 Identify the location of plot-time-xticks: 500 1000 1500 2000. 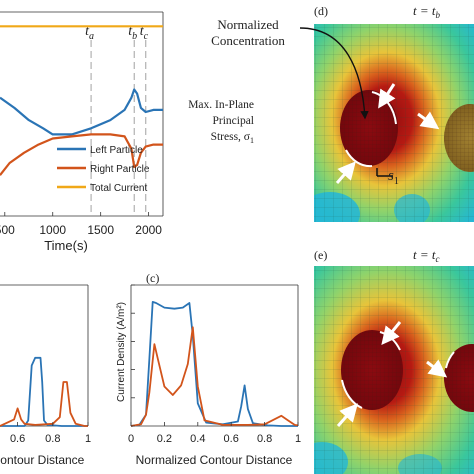
(81, 224).